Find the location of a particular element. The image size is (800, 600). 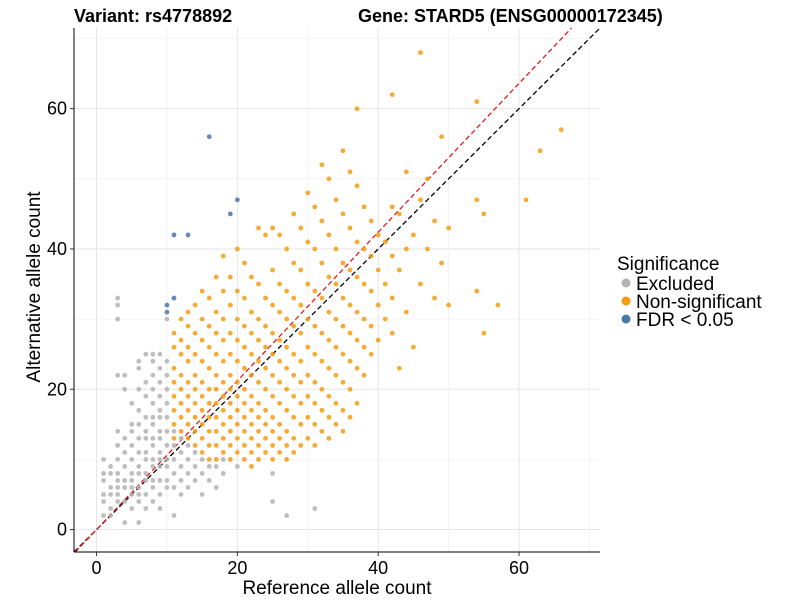

legend-swatch is located at coordinates (626, 301).